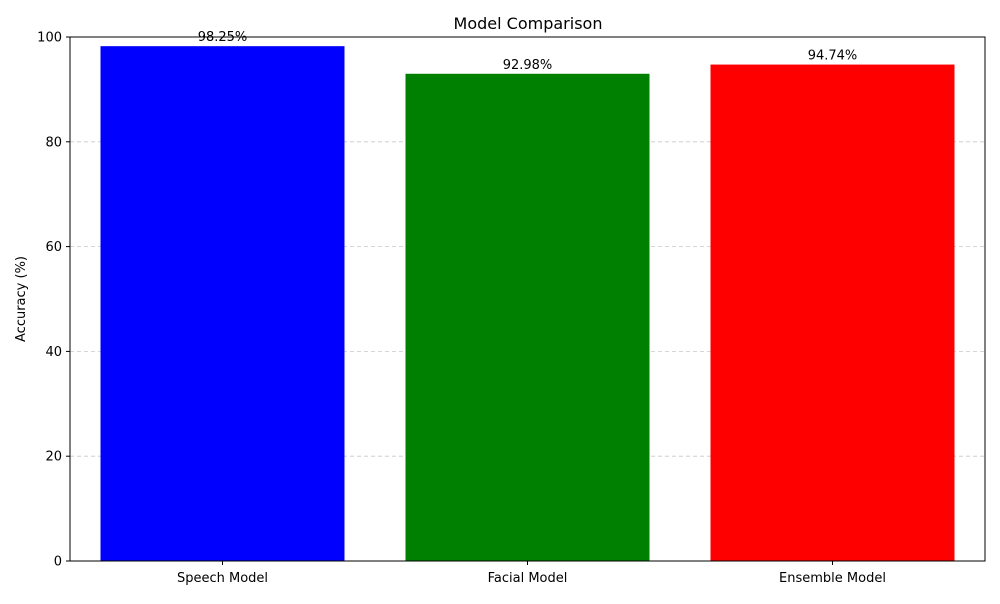 The height and width of the screenshot is (604, 1000). I want to click on y-axis-label: Accuracy (%), so click(21, 299).